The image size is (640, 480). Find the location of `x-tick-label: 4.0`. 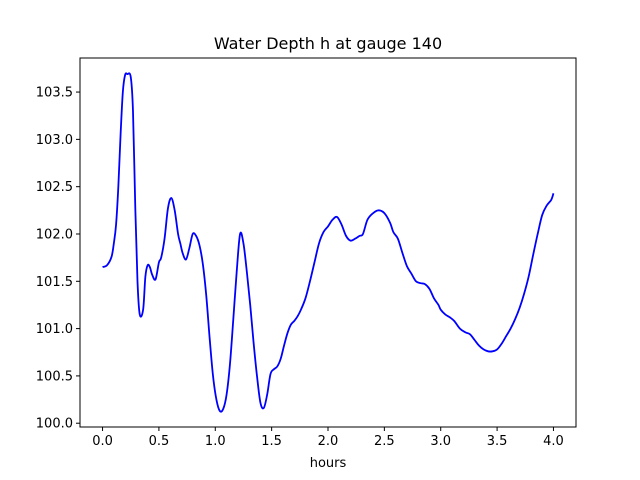

x-tick-label: 4.0 is located at coordinates (553, 441).